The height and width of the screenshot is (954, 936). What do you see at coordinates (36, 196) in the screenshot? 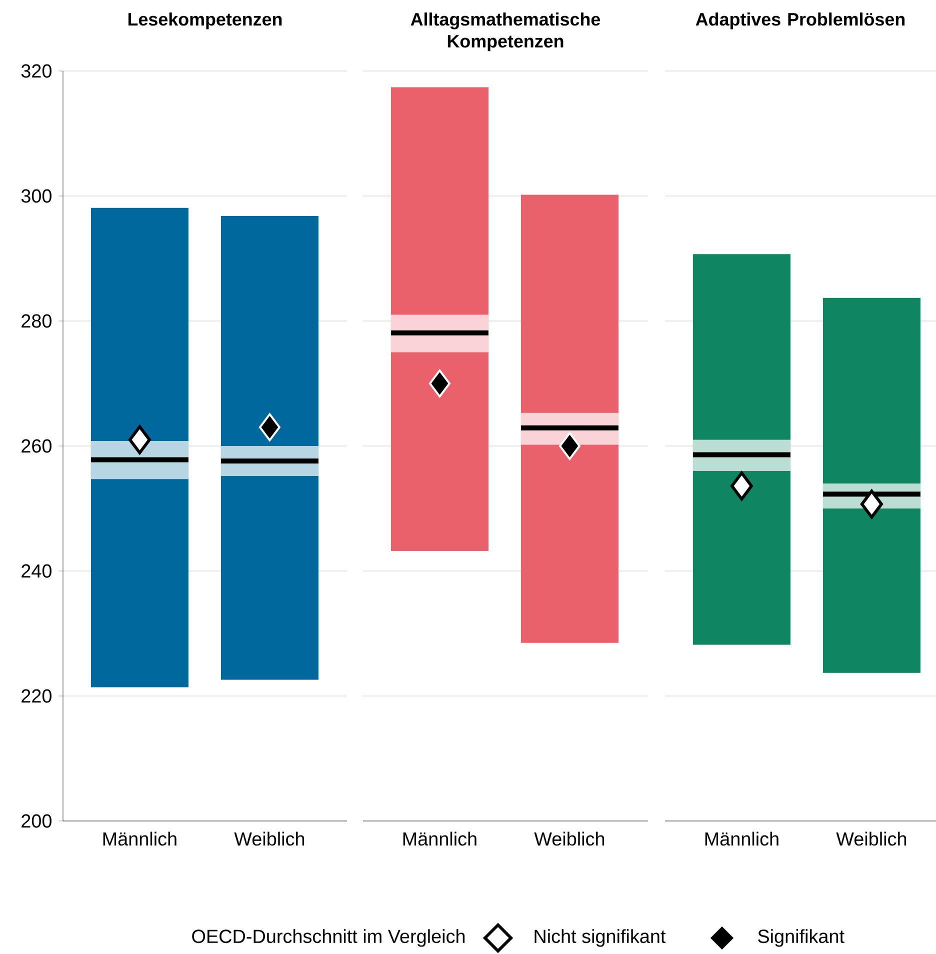
I see `y-tick-label: 300` at bounding box center [36, 196].